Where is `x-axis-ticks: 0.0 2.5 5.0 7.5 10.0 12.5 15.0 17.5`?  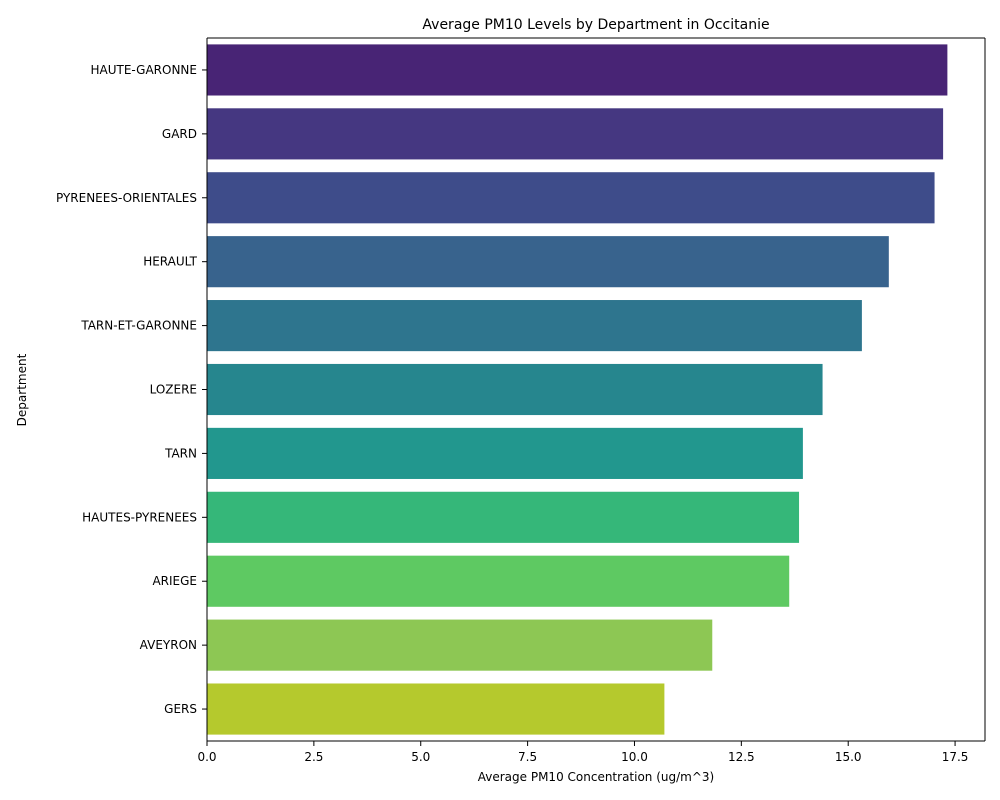
x-axis-ticks: 0.0 2.5 5.0 7.5 10.0 12.5 15.0 17.5 is located at coordinates (582, 752).